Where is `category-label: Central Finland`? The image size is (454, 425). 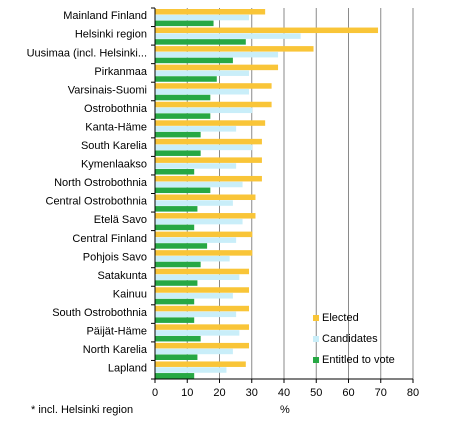
category-label: Central Finland is located at coordinates (109, 239).